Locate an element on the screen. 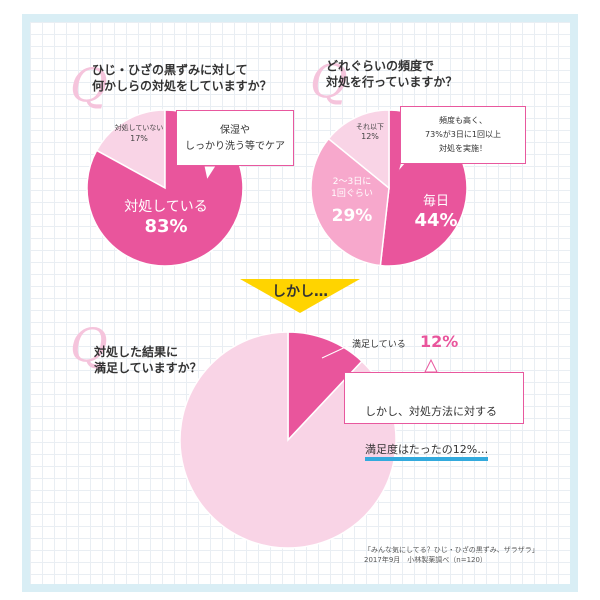 Image resolution: width=600 pixels, height=600 pixels. pie1-callout: 保湿や しっかり洗う等でケア is located at coordinates (235, 138).